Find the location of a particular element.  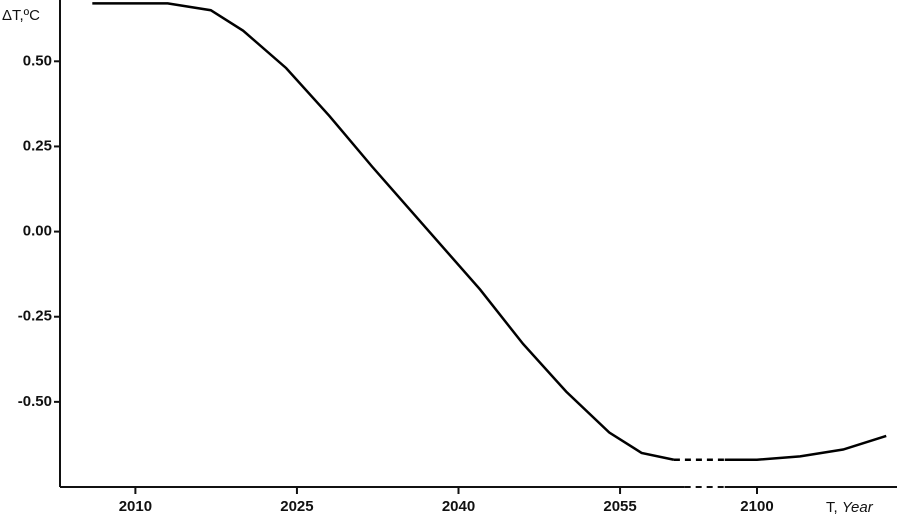

x-tick-label: 2055 is located at coordinates (619, 506).